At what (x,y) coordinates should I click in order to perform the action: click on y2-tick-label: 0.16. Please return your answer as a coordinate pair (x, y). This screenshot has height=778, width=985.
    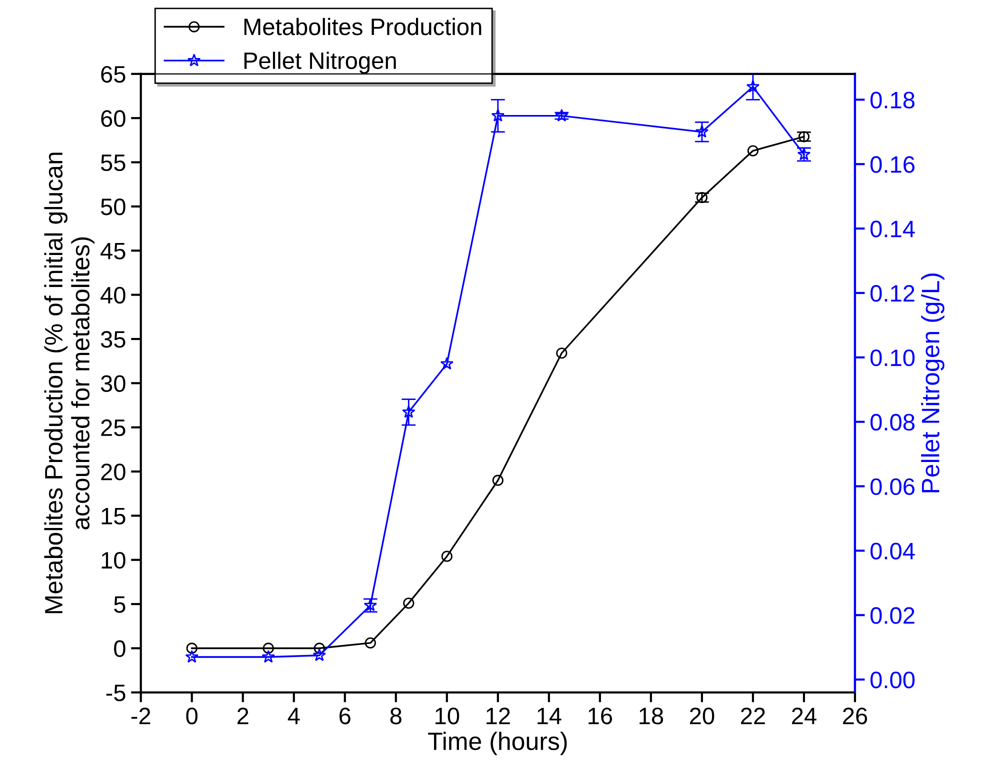
    Looking at the image, I should click on (892, 164).